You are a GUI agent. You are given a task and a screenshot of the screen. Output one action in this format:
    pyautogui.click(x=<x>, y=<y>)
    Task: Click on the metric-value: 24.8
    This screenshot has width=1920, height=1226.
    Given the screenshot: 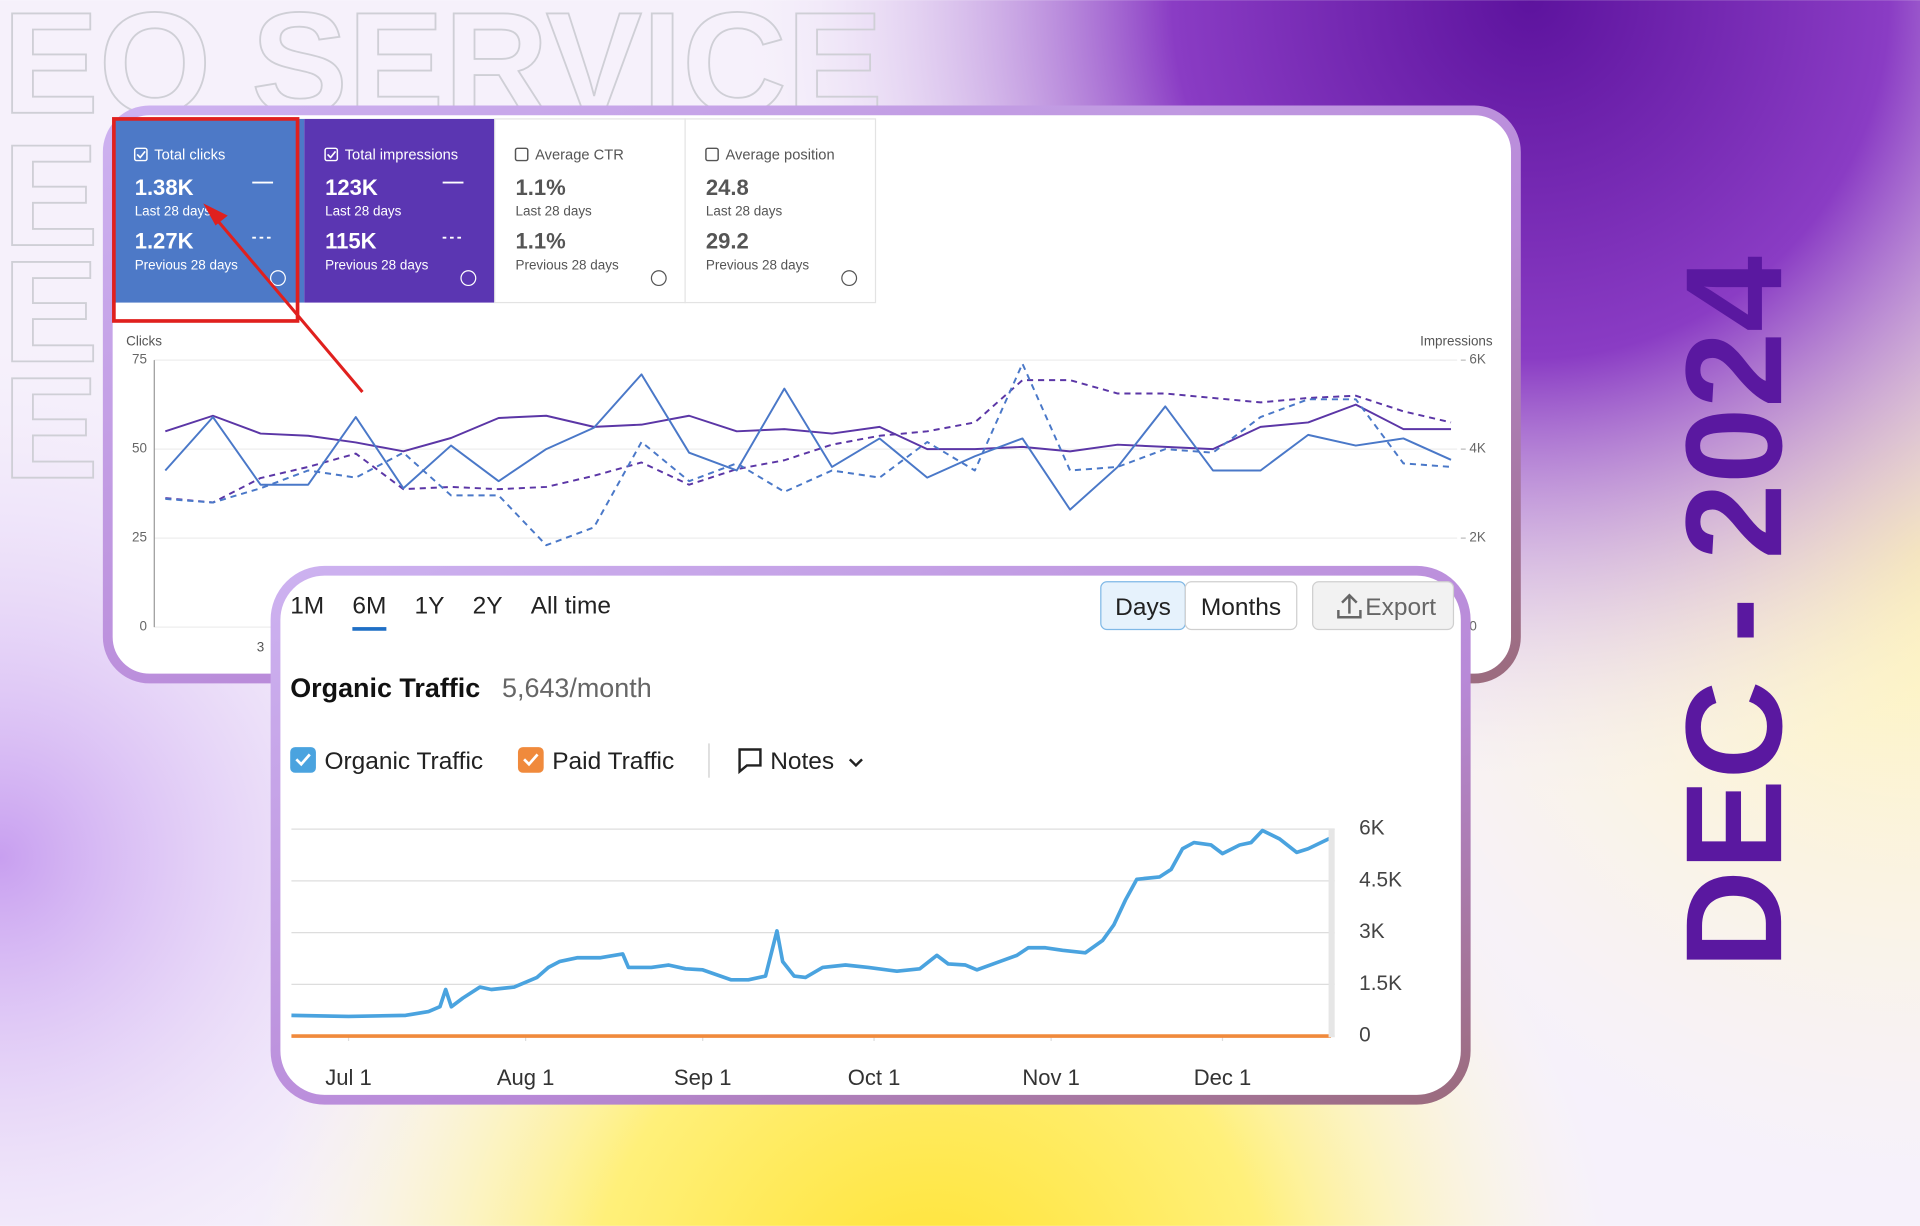 What is the action you would take?
    pyautogui.click(x=727, y=187)
    